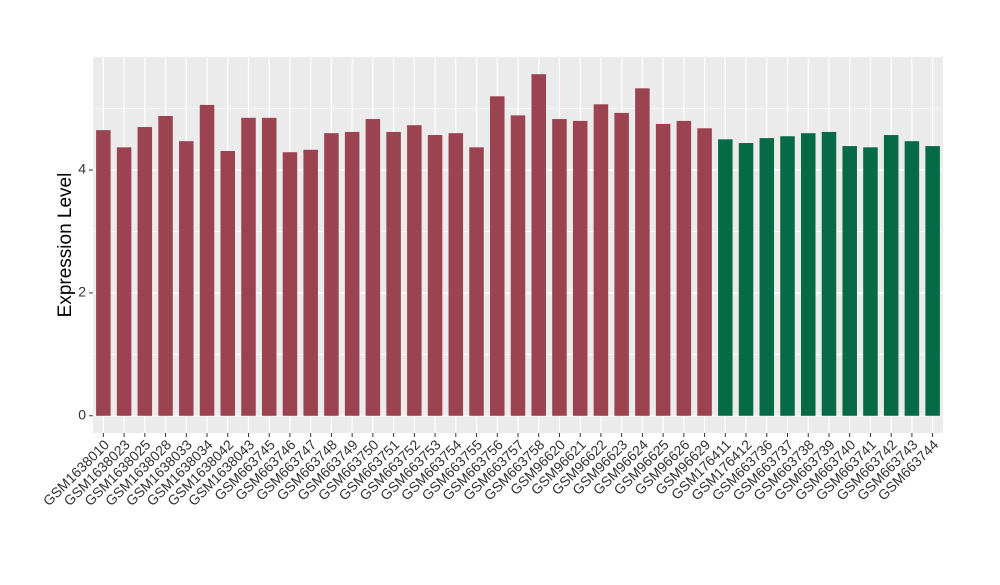  What do you see at coordinates (82, 169) in the screenshot?
I see `y-tick-label: 4` at bounding box center [82, 169].